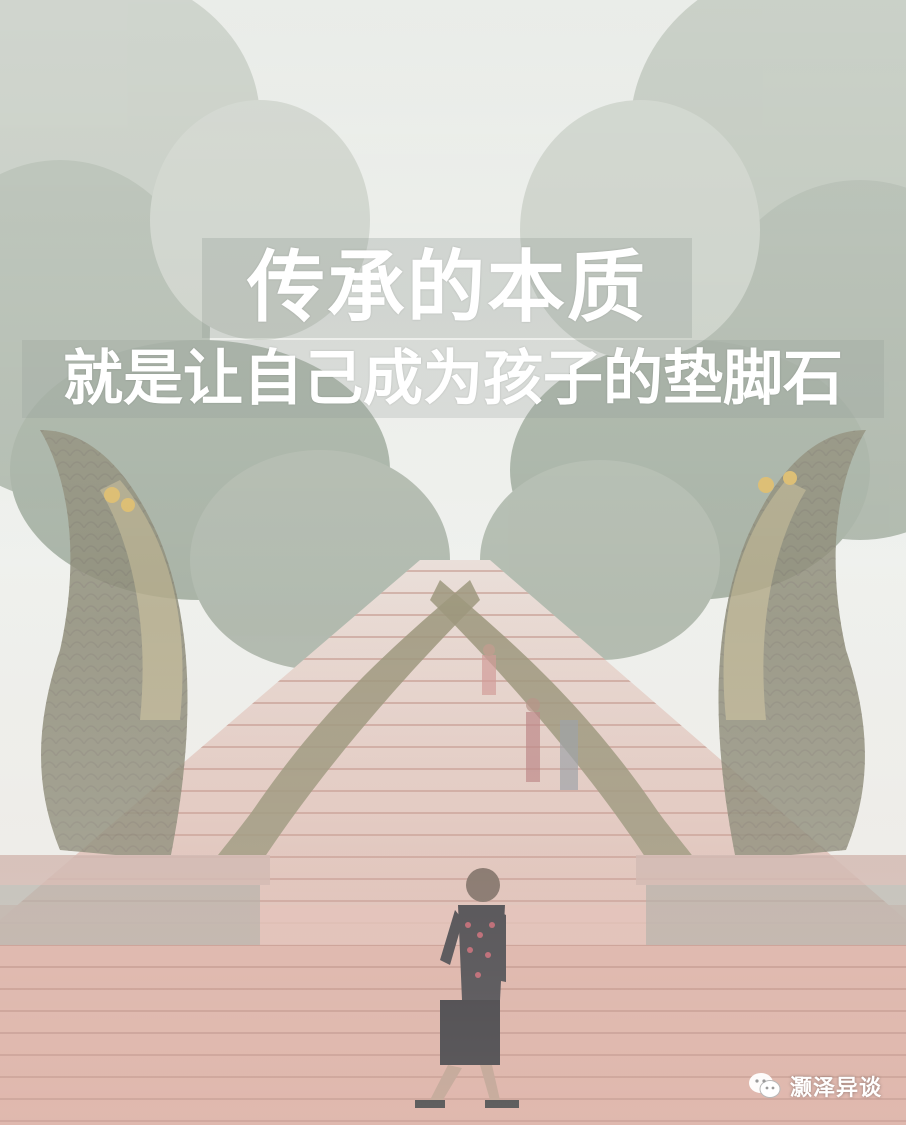 The width and height of the screenshot is (906, 1125). What do you see at coordinates (835, 1088) in the screenshot?
I see `watermark-label: 灏泽异谈` at bounding box center [835, 1088].